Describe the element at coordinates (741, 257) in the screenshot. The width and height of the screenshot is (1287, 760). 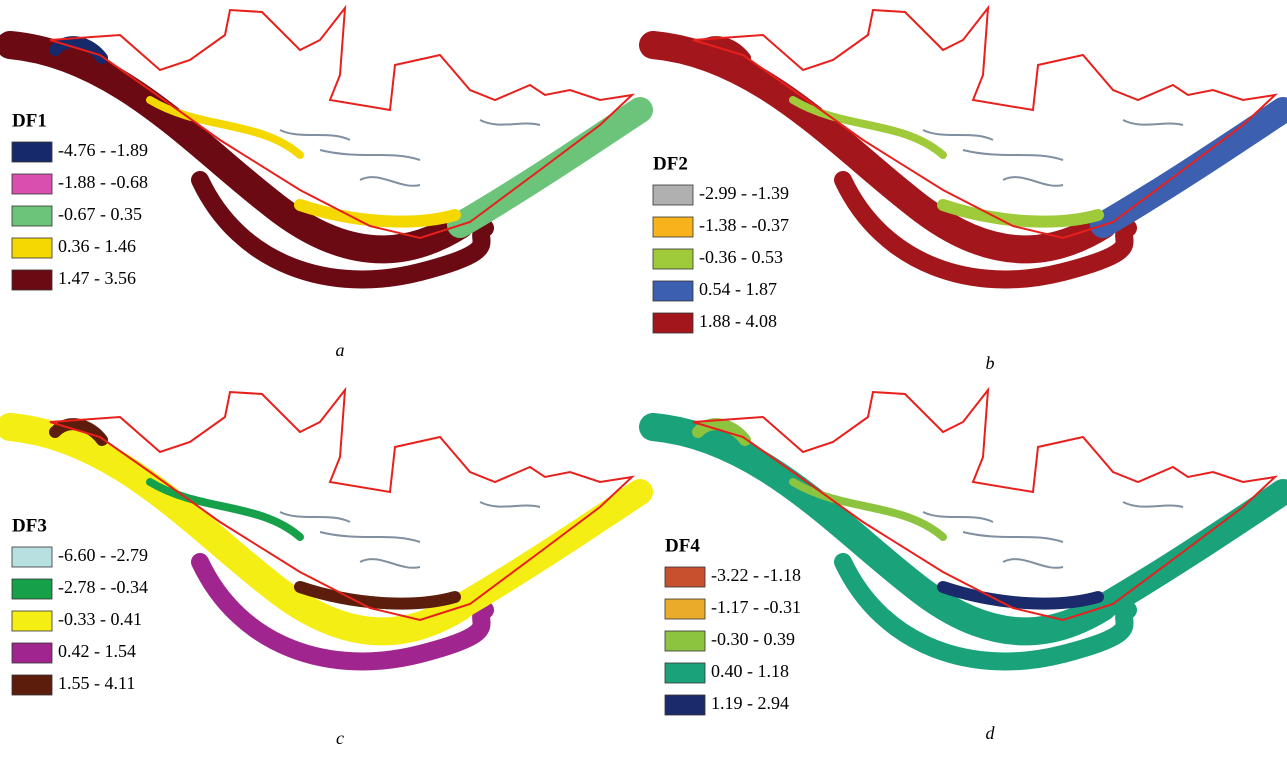
I see `legend-label: -0.36 - 0.53` at that location.